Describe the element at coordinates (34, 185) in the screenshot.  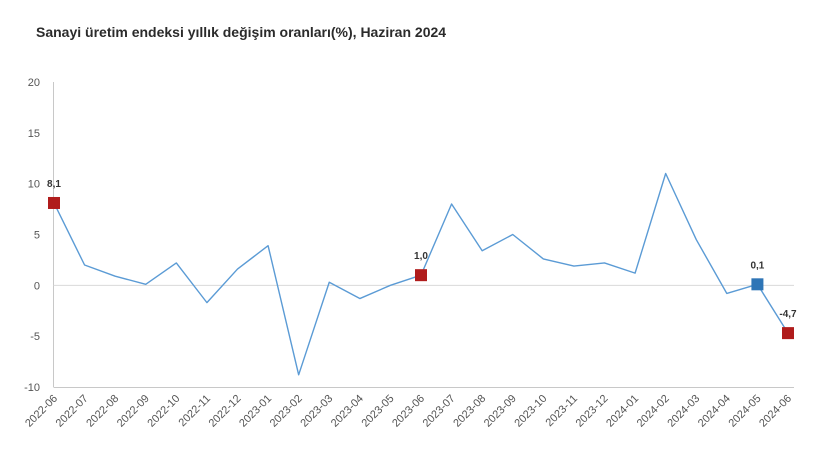
I see `y-tick-label: 10` at that location.